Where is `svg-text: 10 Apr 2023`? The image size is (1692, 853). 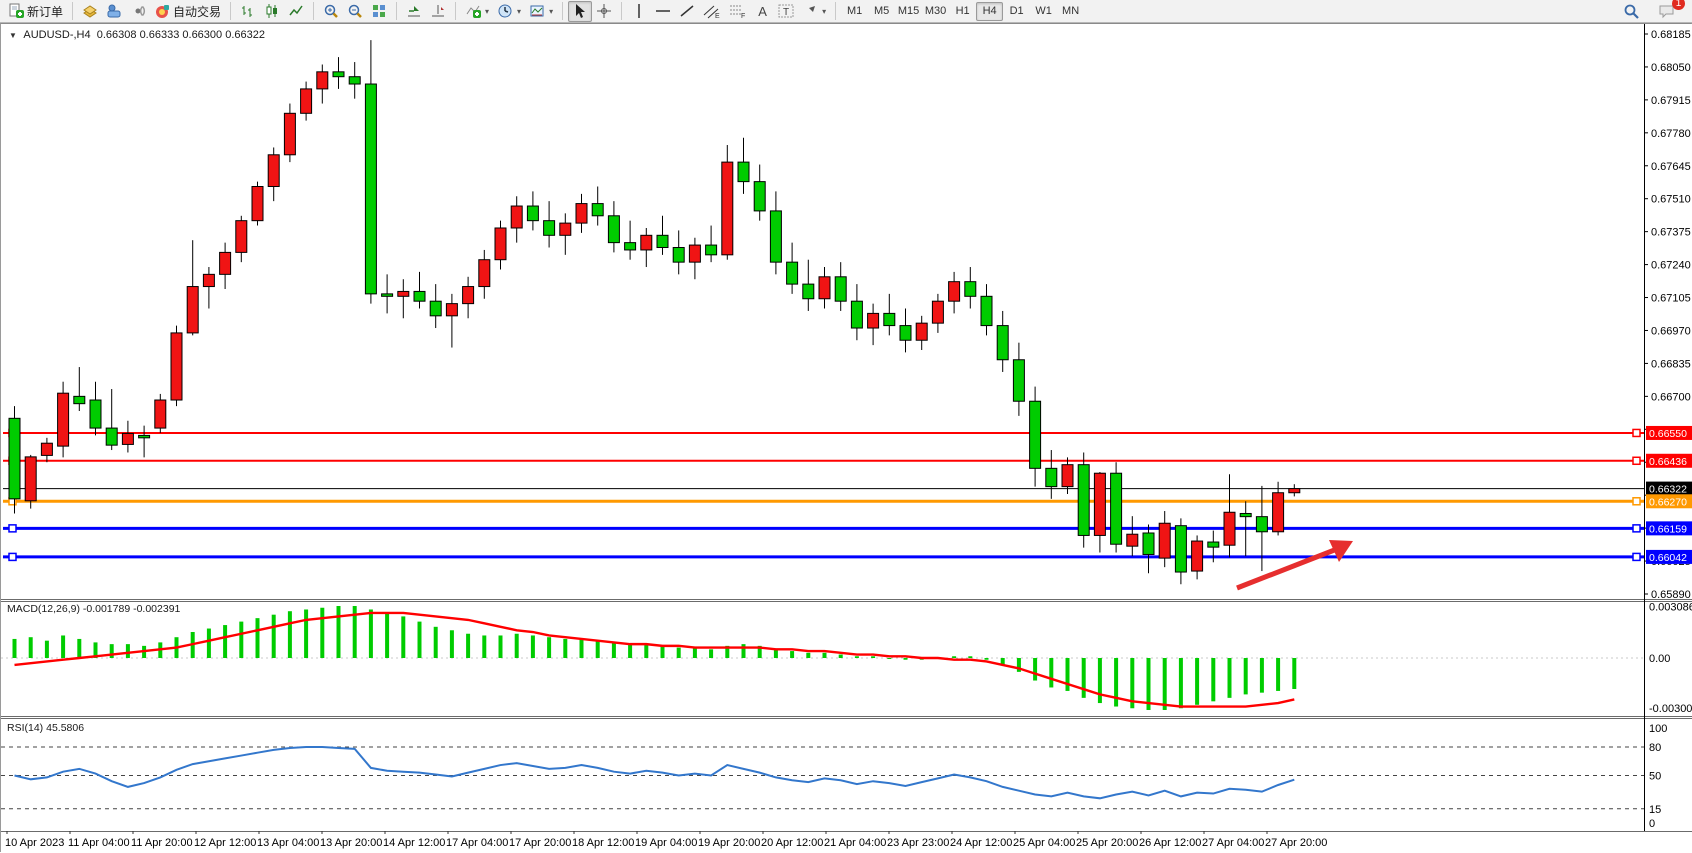
svg-text: 10 Apr 2023 is located at coordinates (34, 843).